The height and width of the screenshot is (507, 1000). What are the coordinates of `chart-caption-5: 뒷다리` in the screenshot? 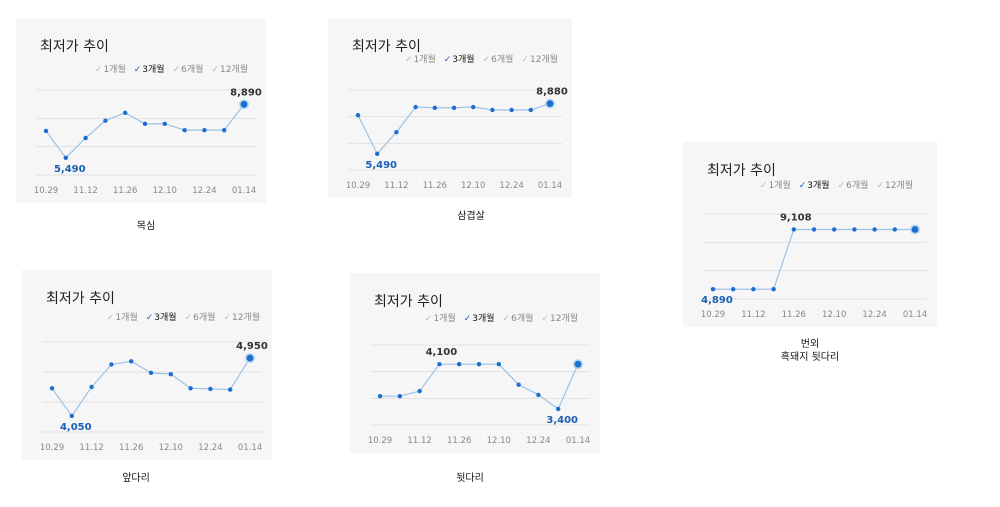 It's located at (470, 478).